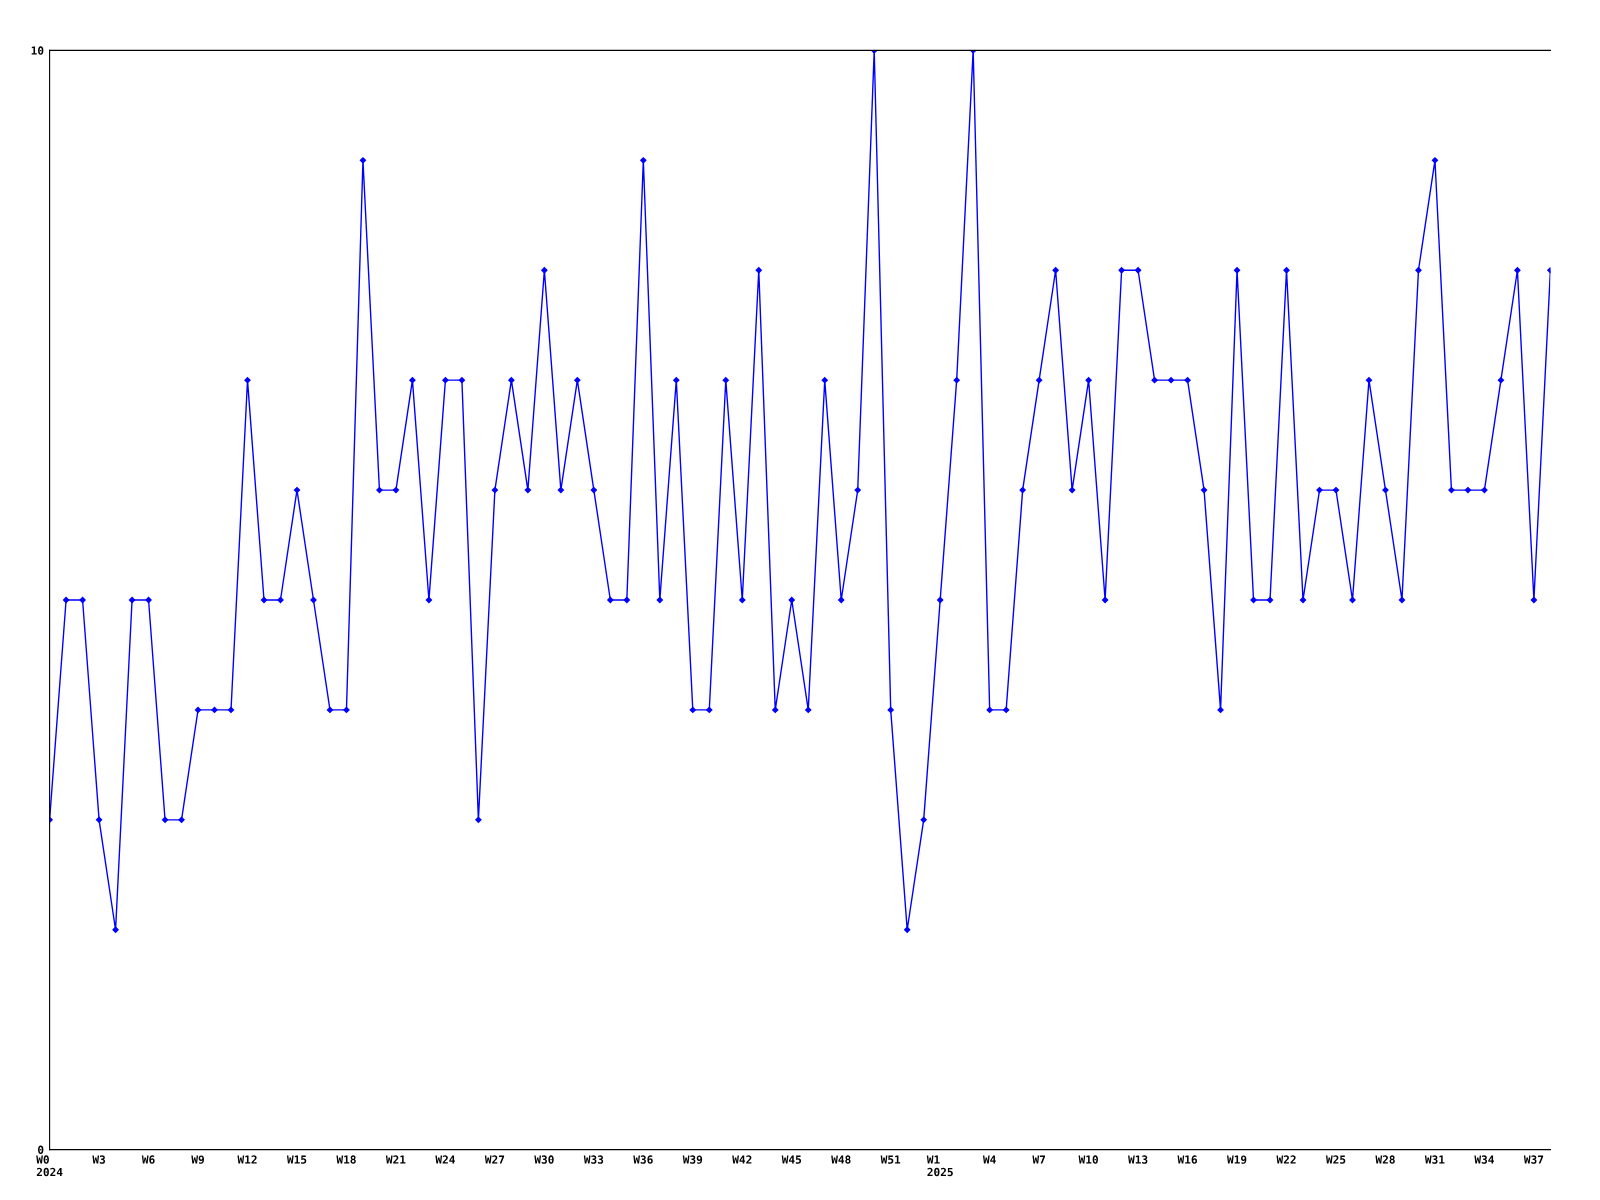 Image resolution: width=1600 pixels, height=1200 pixels. I want to click on x-tick-label: W25, so click(1335, 1159).